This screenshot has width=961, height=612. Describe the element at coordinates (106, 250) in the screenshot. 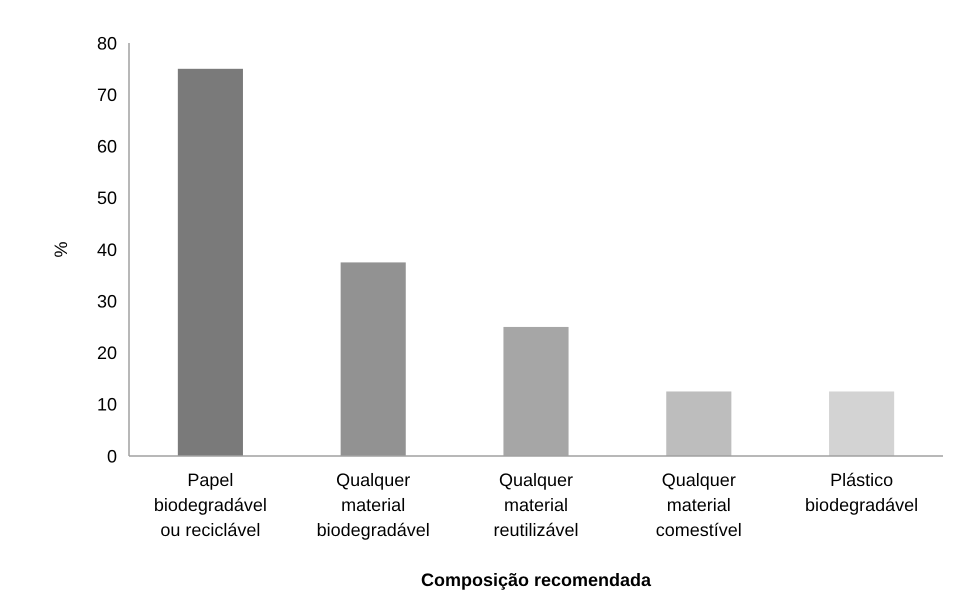

I see `y-tick-label: 40` at that location.